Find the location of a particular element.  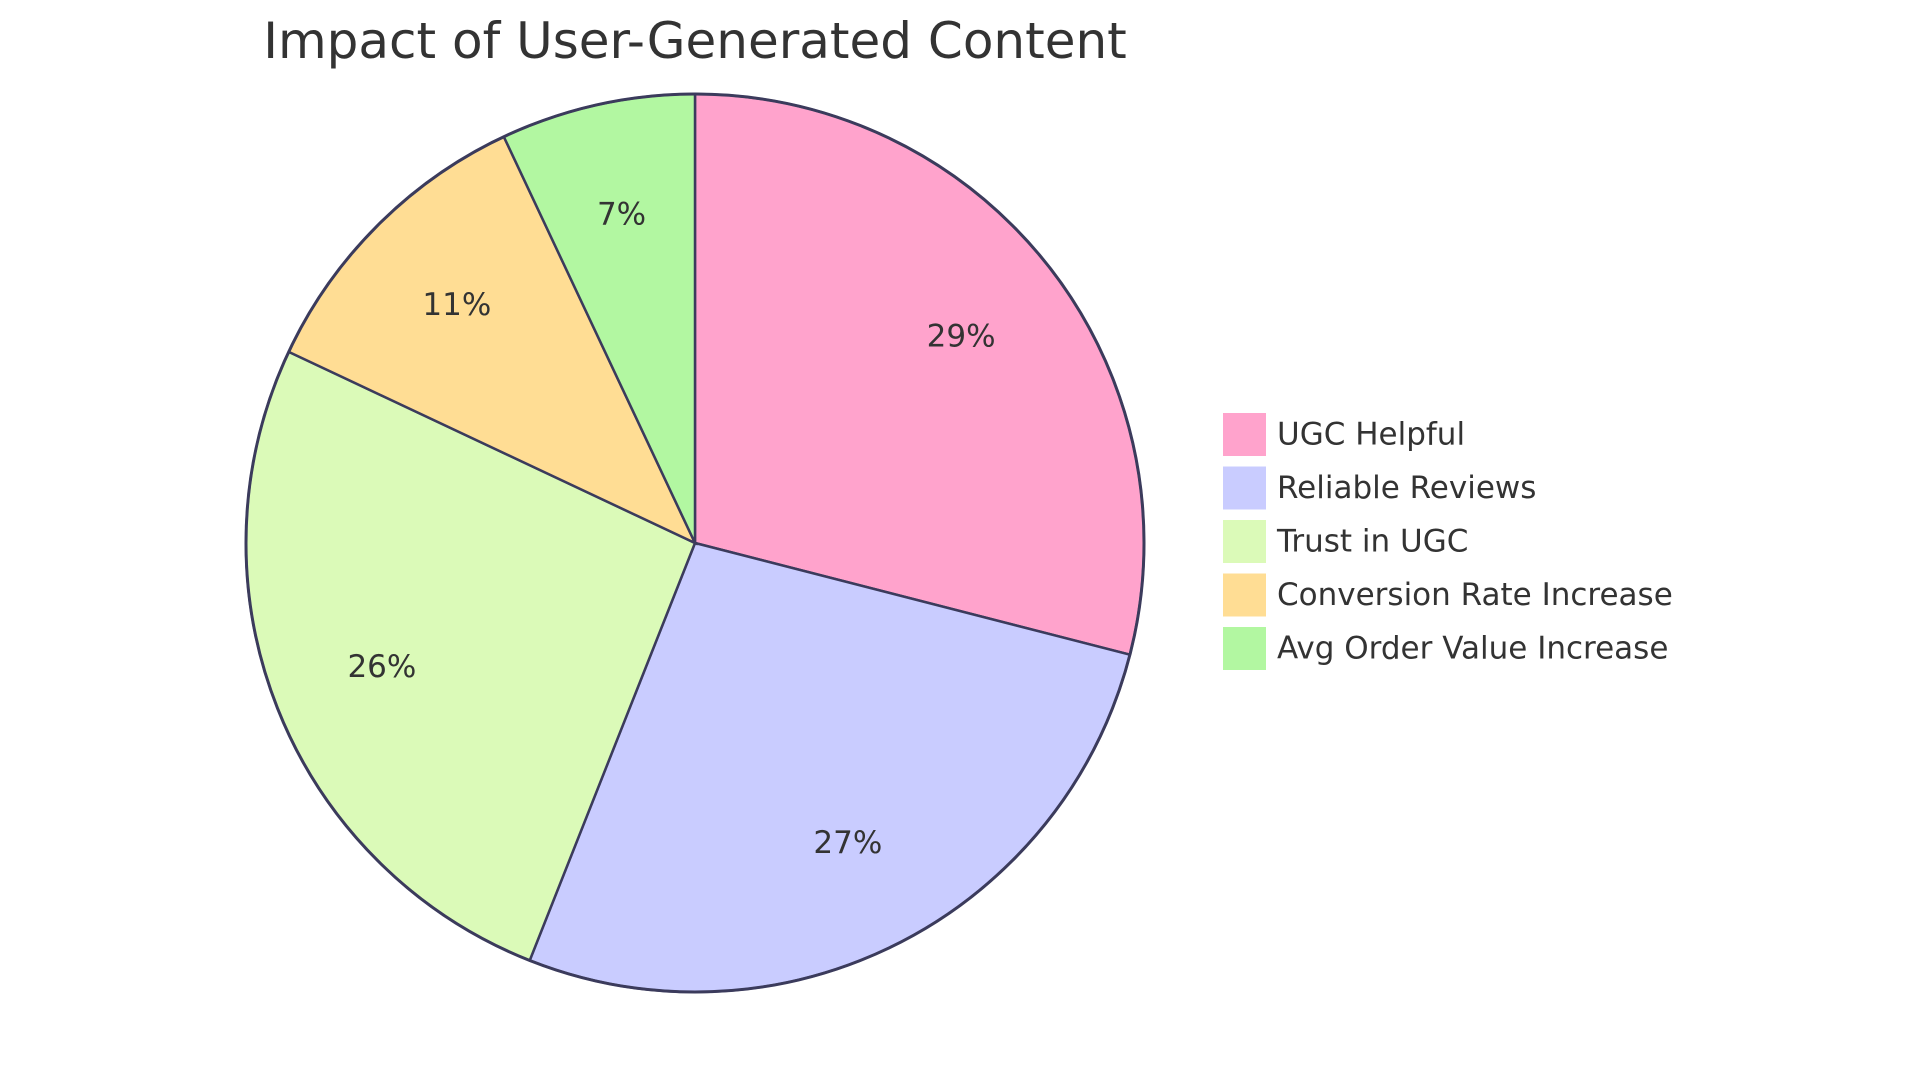

legend-label-trust-in-ugc: Trust in UGC is located at coordinates (1372, 542).